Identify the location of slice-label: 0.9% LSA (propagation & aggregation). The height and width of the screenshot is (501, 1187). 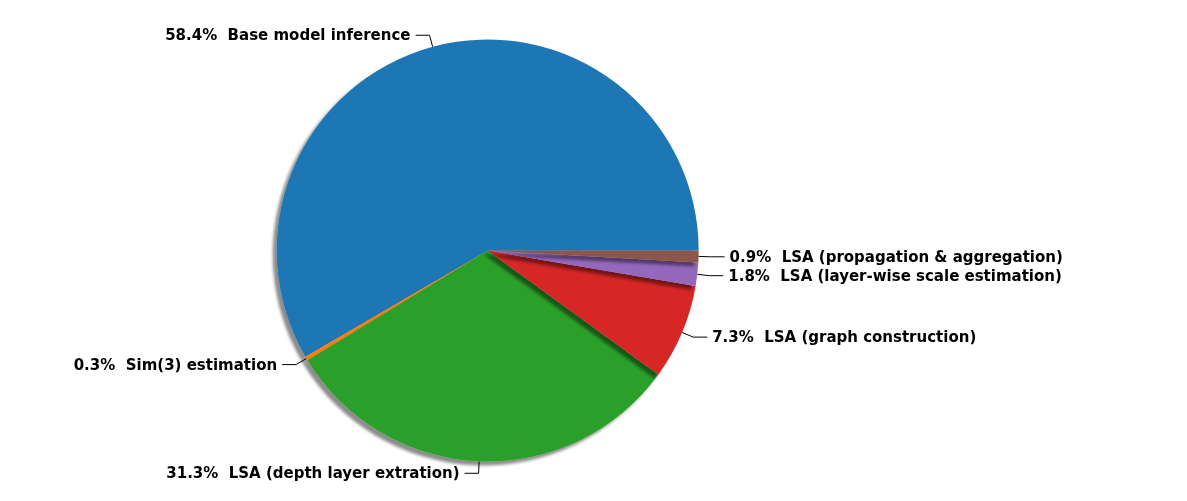
(896, 256).